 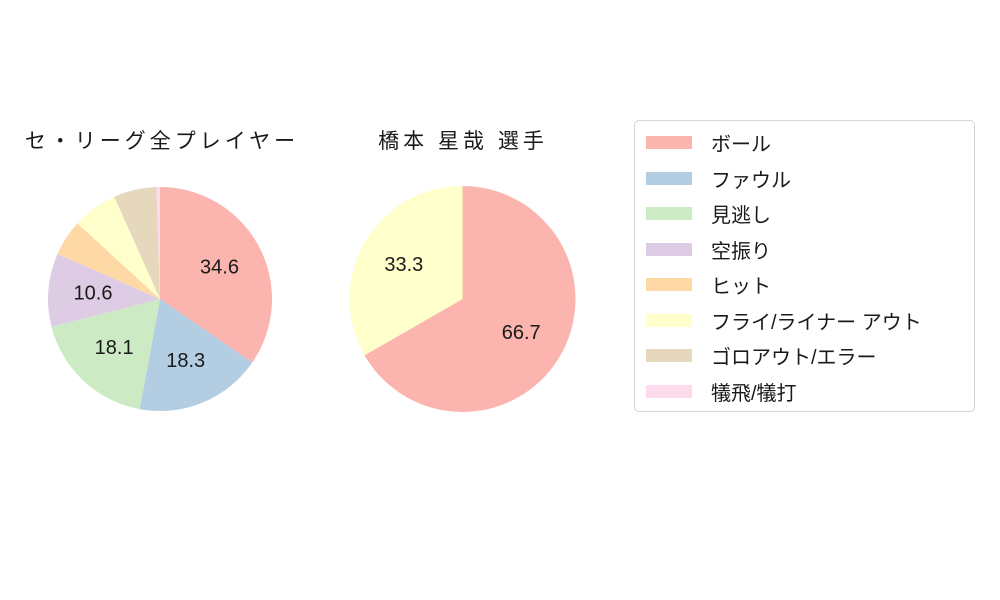 What do you see at coordinates (219, 268) in the screenshot?
I see `pie-value-label: 34.6` at bounding box center [219, 268].